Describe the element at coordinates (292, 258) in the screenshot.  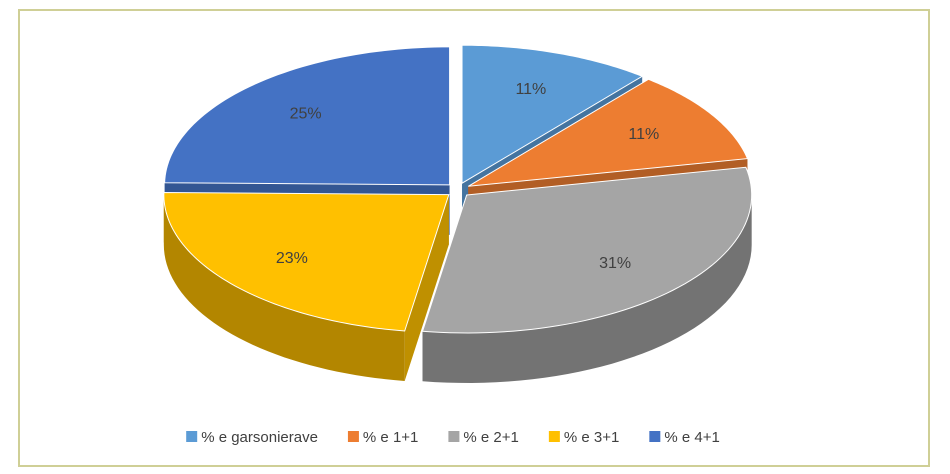
I see `data-label: 23%` at that location.